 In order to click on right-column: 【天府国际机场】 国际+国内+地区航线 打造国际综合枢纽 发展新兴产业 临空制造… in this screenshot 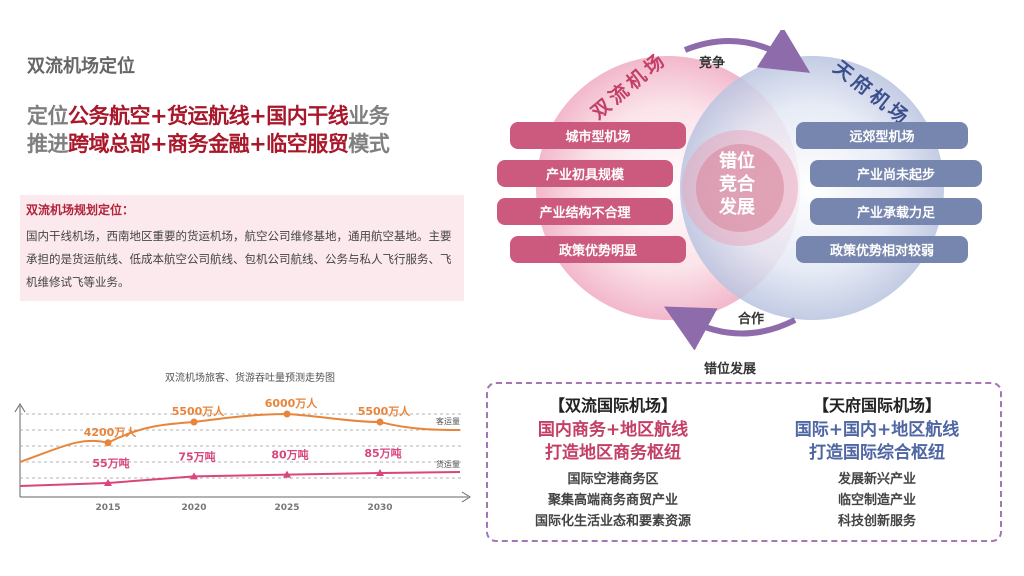, I will do `click(877, 462)`.